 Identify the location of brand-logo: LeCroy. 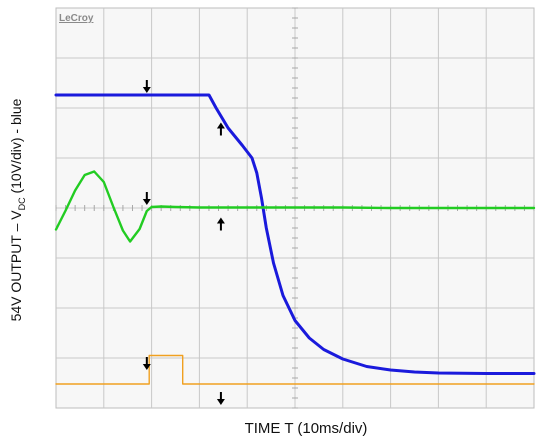
(76, 18).